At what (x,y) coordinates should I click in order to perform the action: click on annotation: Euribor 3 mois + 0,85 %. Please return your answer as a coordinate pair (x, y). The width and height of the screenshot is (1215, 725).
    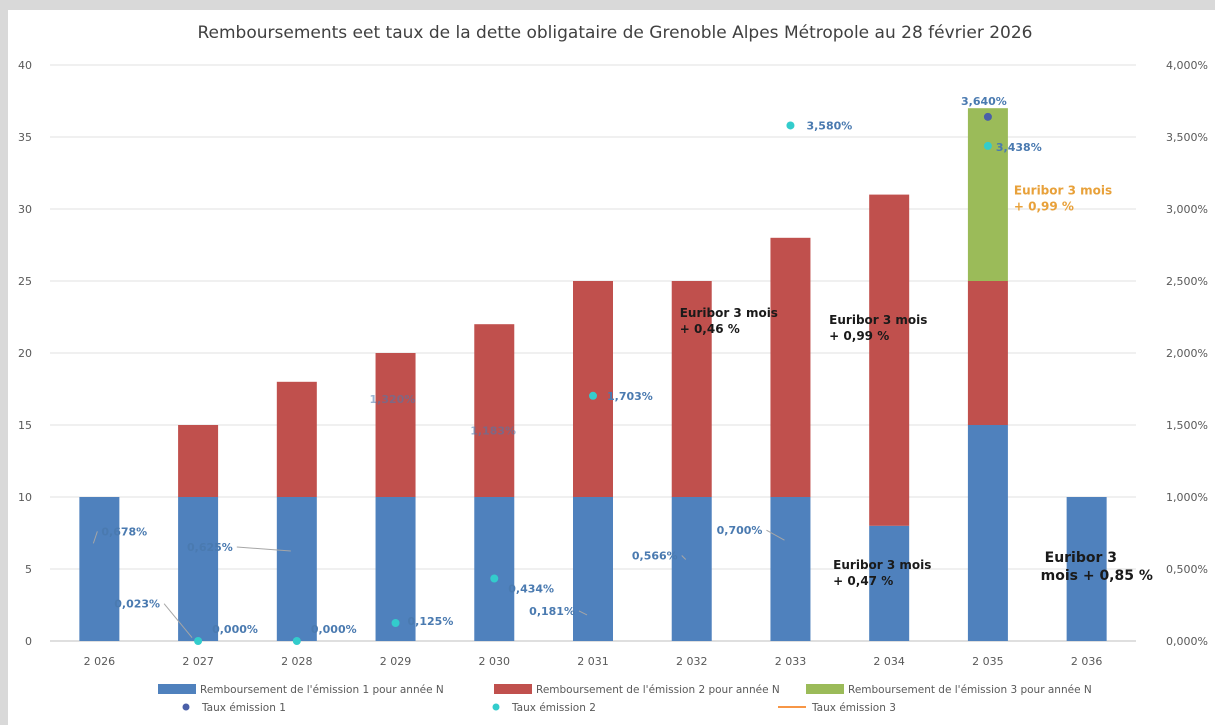
    Looking at the image, I should click on (1097, 567).